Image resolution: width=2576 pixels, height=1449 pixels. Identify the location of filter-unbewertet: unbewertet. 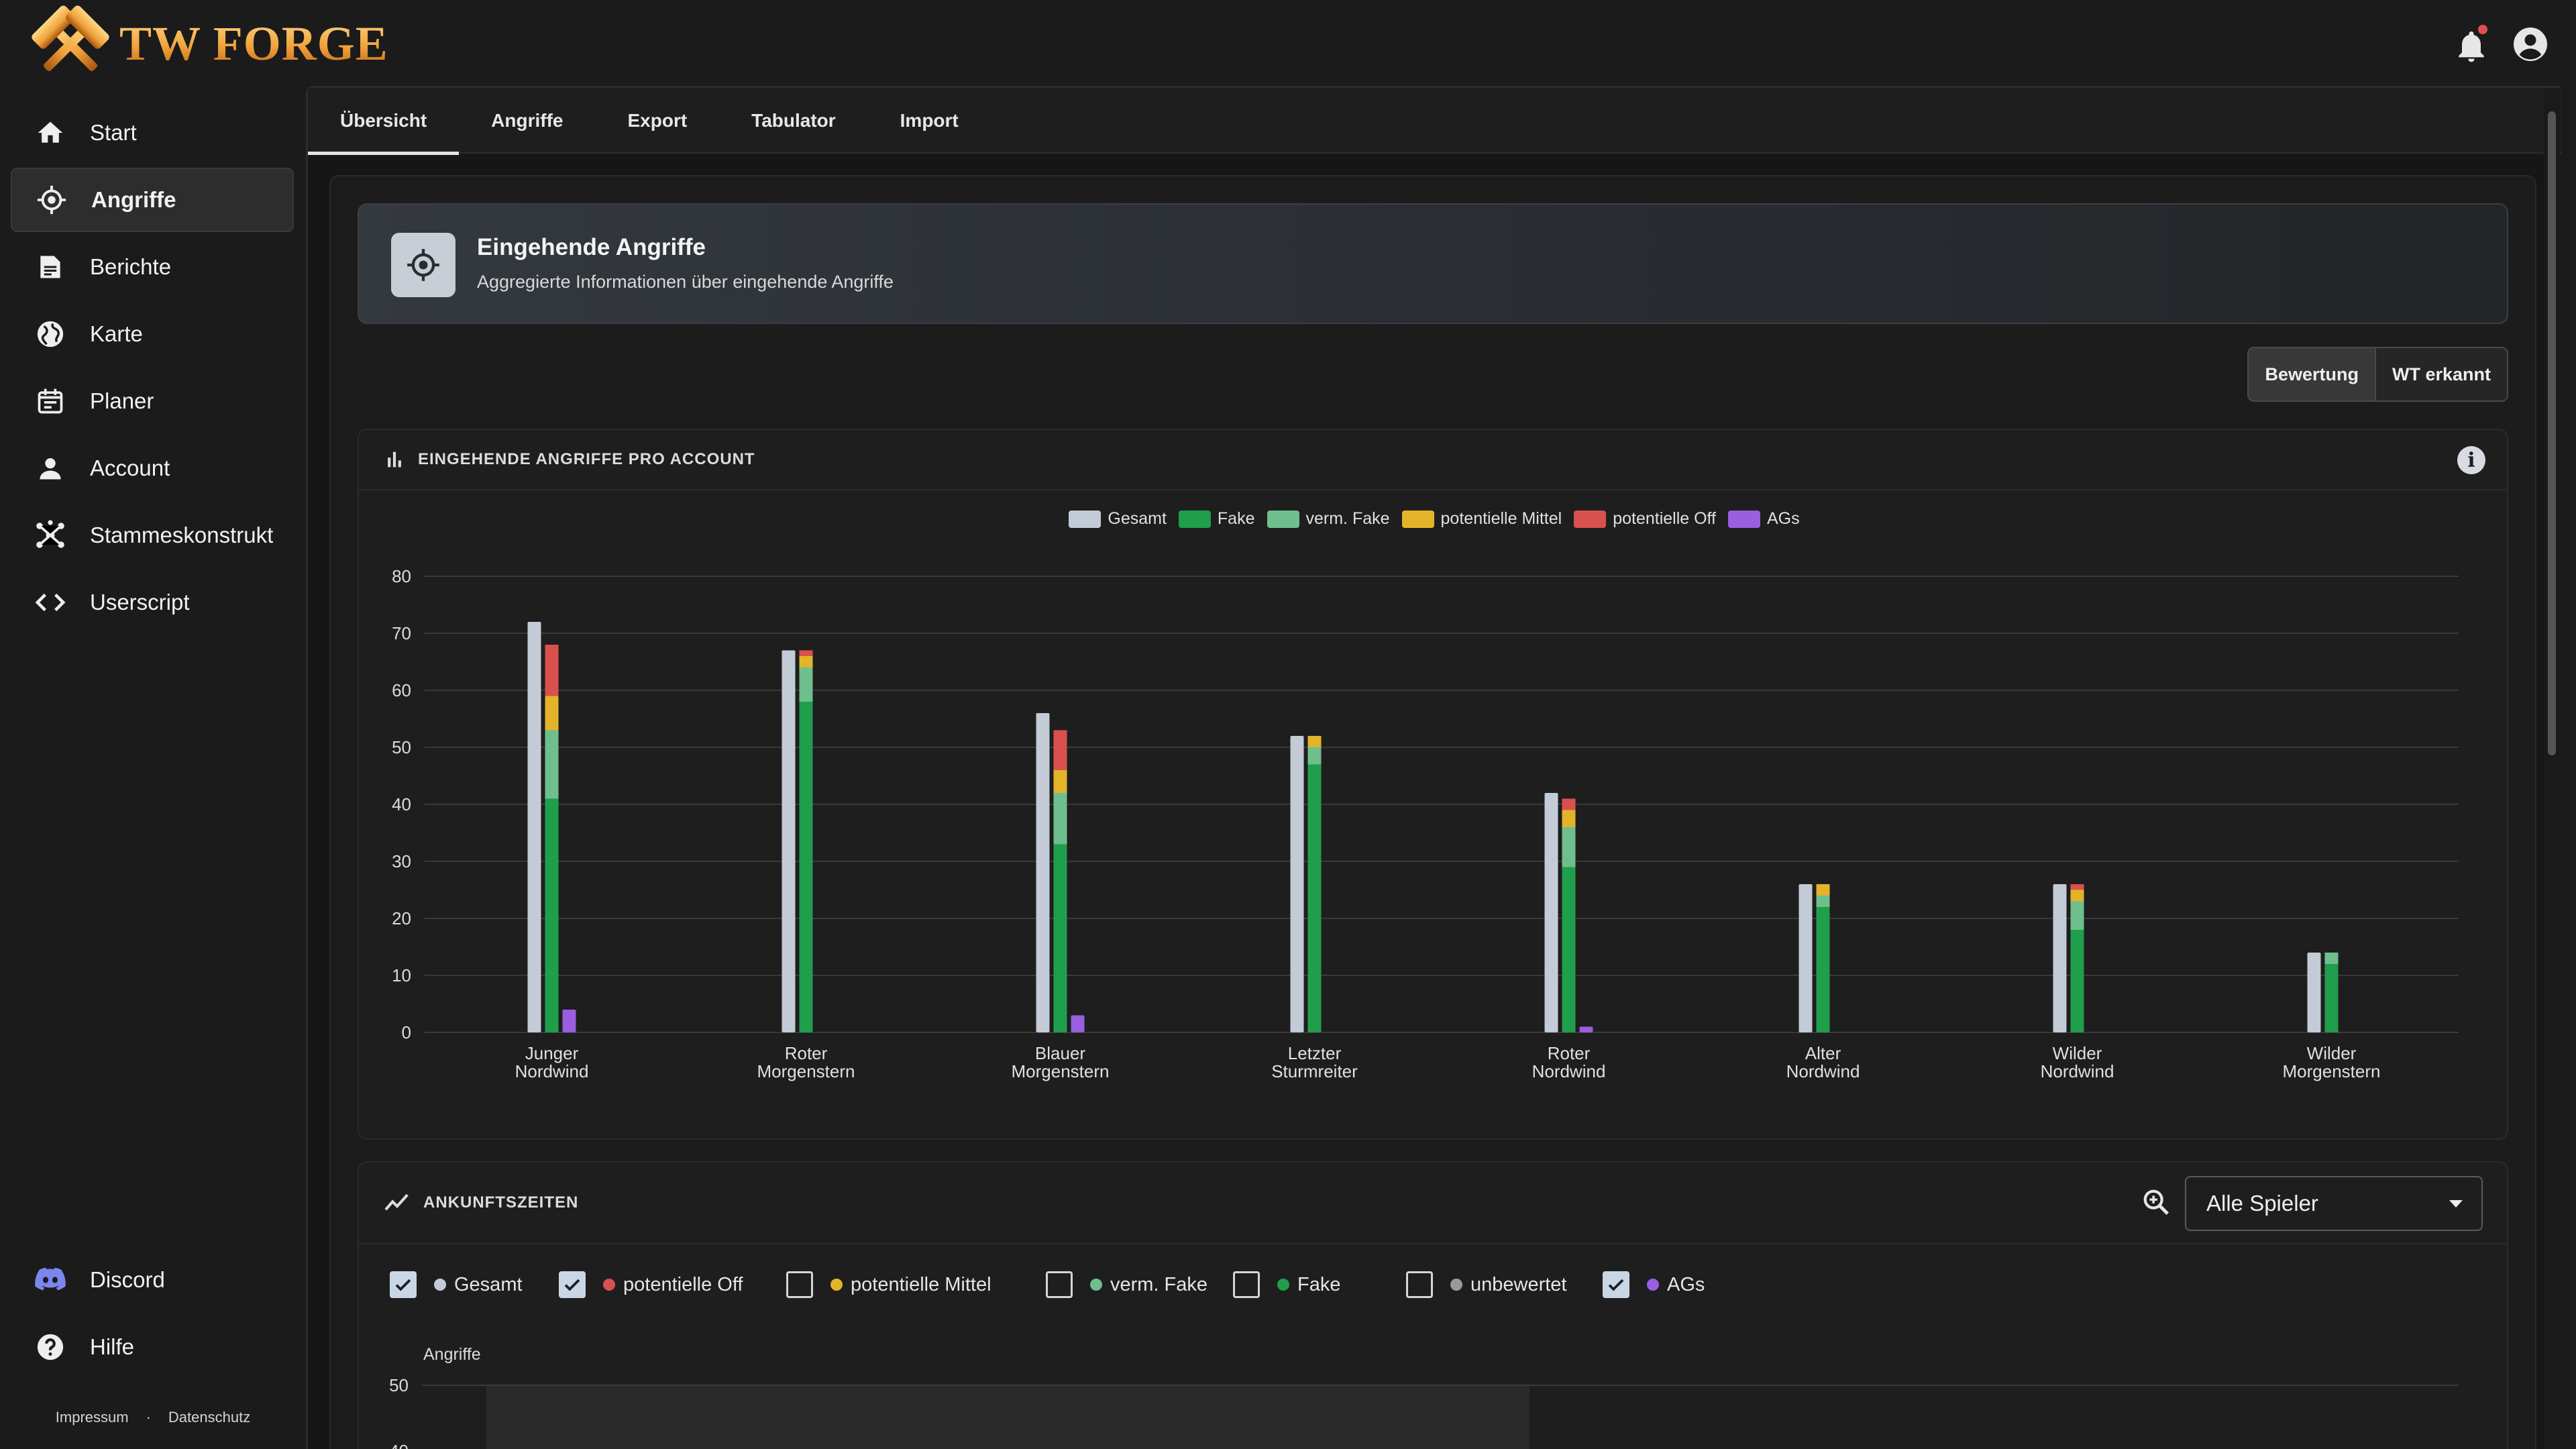
(1486, 1284).